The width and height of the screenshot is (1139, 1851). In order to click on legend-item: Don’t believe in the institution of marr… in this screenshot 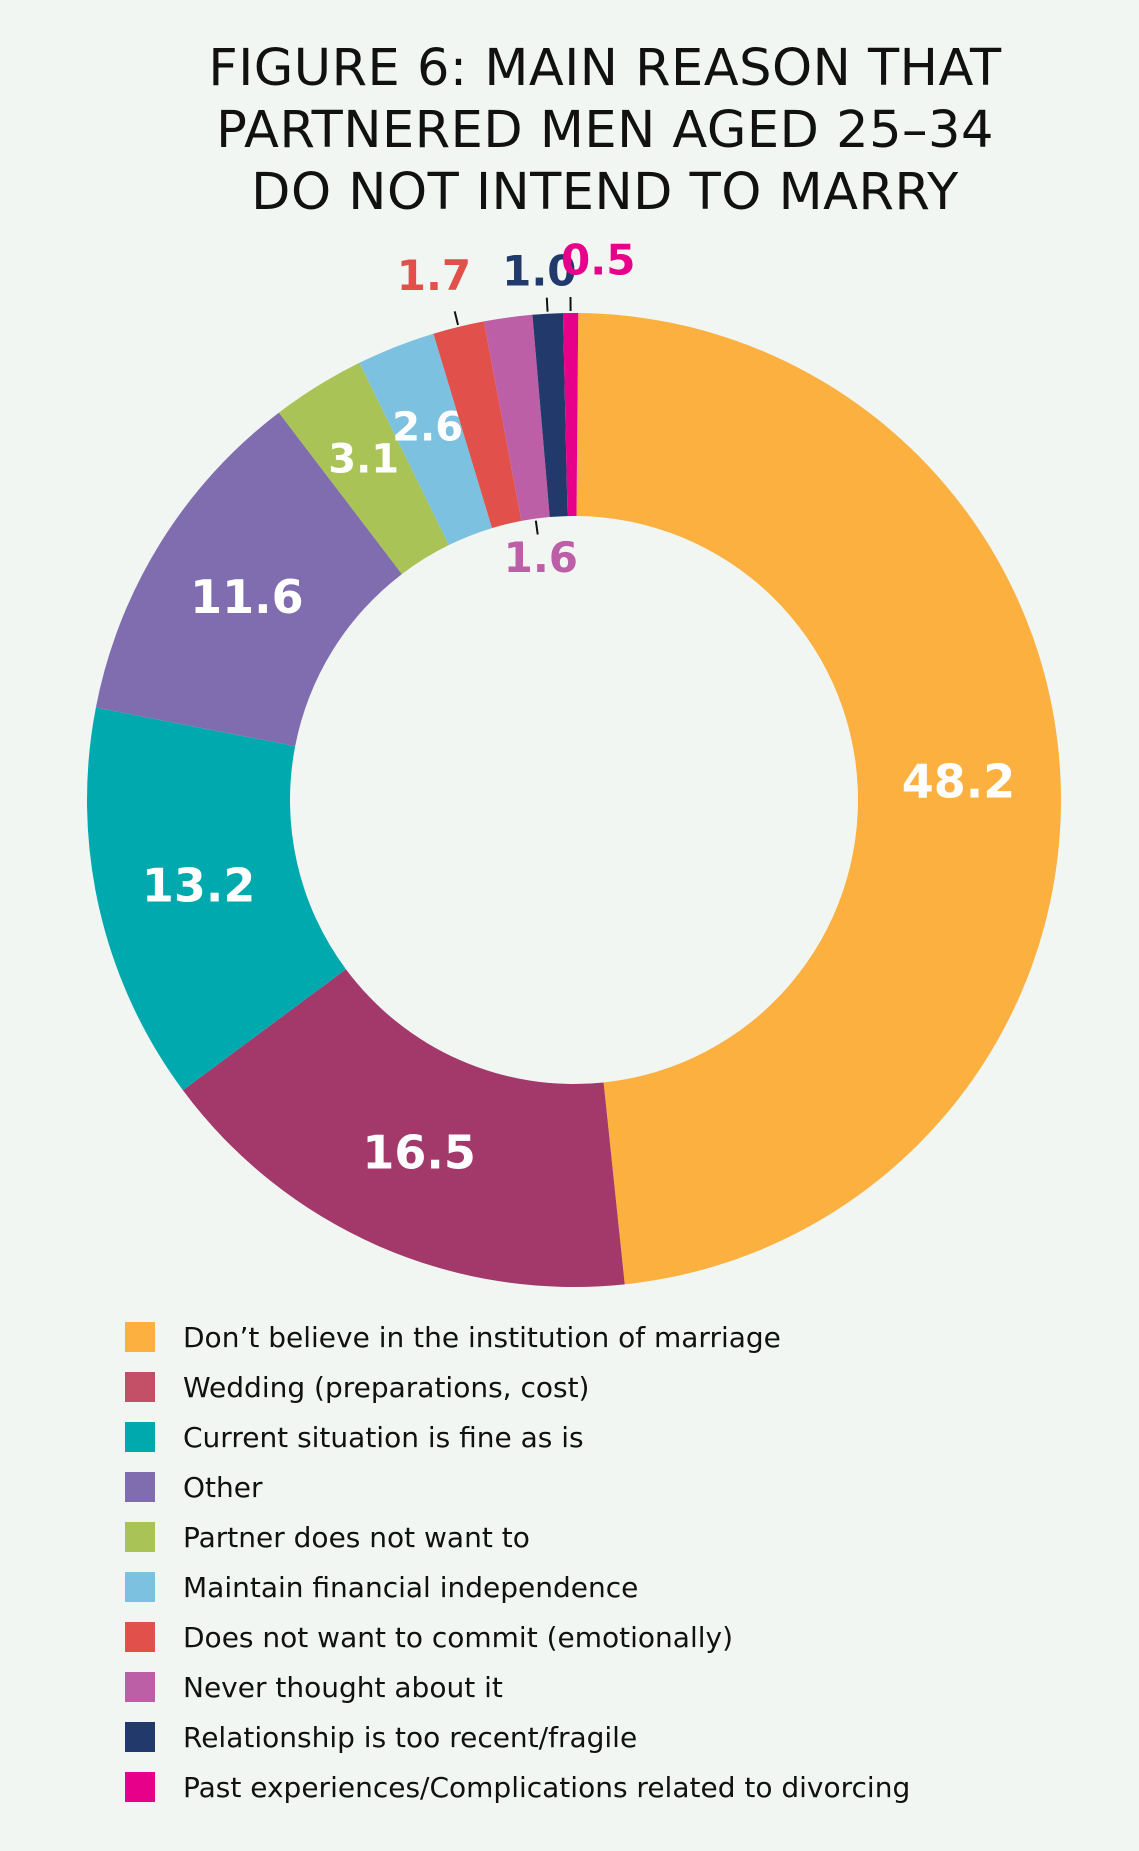, I will do `click(625, 1337)`.